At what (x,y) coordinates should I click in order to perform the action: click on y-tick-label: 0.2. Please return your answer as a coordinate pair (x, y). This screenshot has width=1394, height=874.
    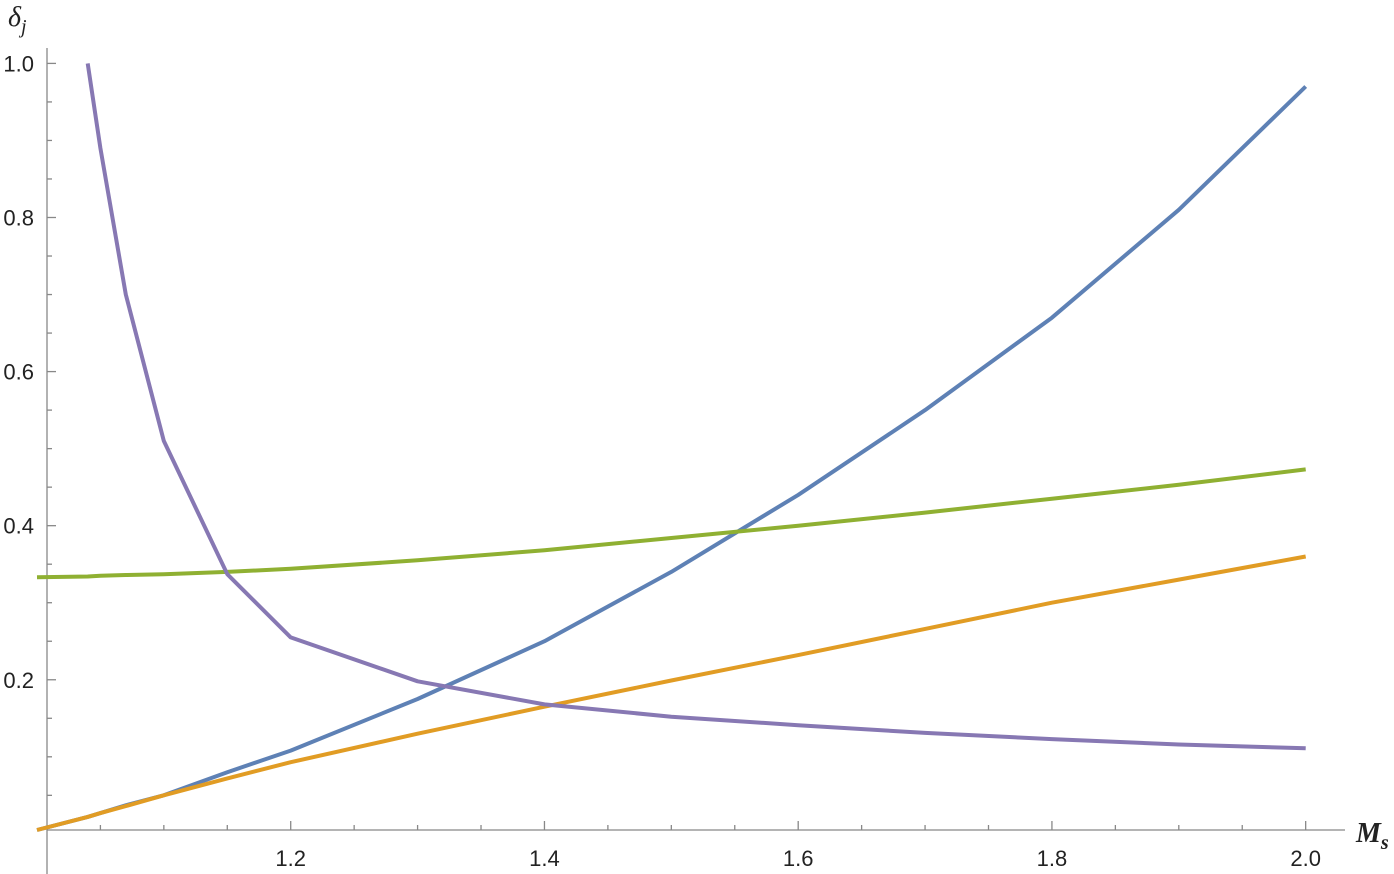
    Looking at the image, I should click on (18, 680).